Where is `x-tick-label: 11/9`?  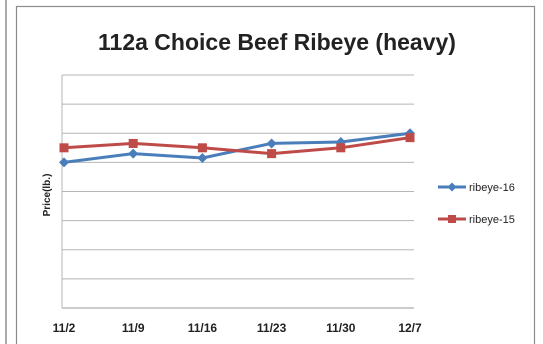
x-tick-label: 11/9 is located at coordinates (133, 328).